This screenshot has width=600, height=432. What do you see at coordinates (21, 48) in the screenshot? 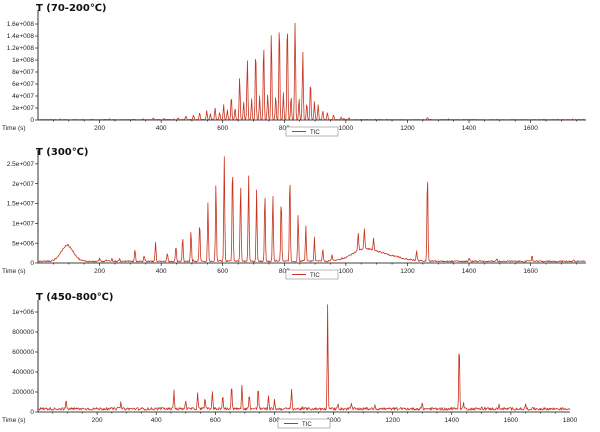
I see `y-tick-label: 1.2e+008` at bounding box center [21, 48].